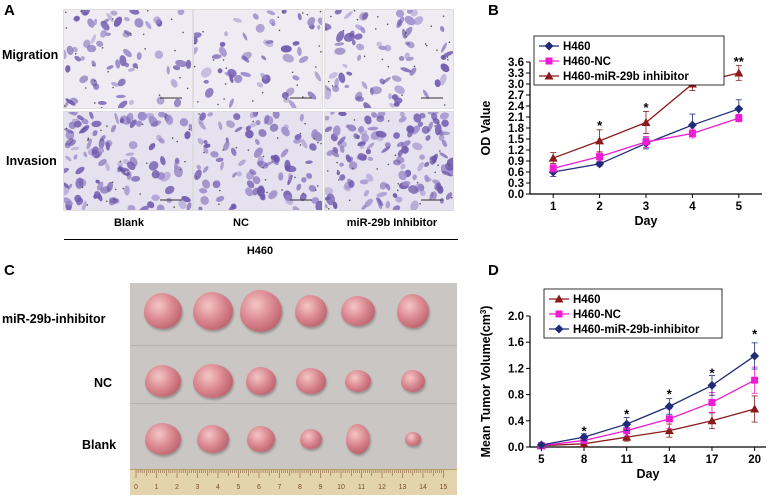 The image size is (778, 496). Describe the element at coordinates (516, 422) in the screenshot. I see `chart-d-y-tick-label: 0.4` at that location.